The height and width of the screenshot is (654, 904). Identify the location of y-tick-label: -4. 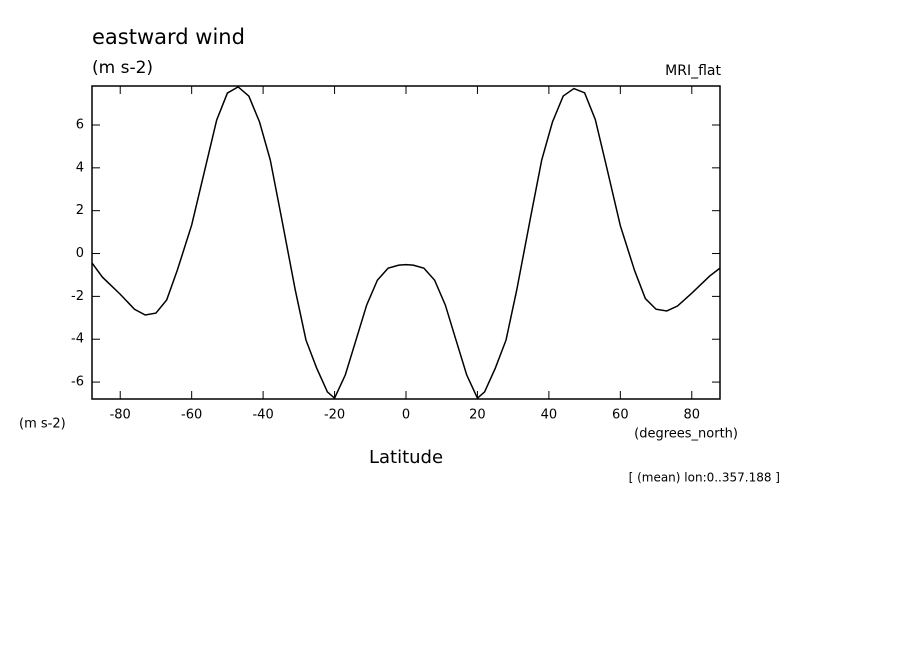
(77, 339).